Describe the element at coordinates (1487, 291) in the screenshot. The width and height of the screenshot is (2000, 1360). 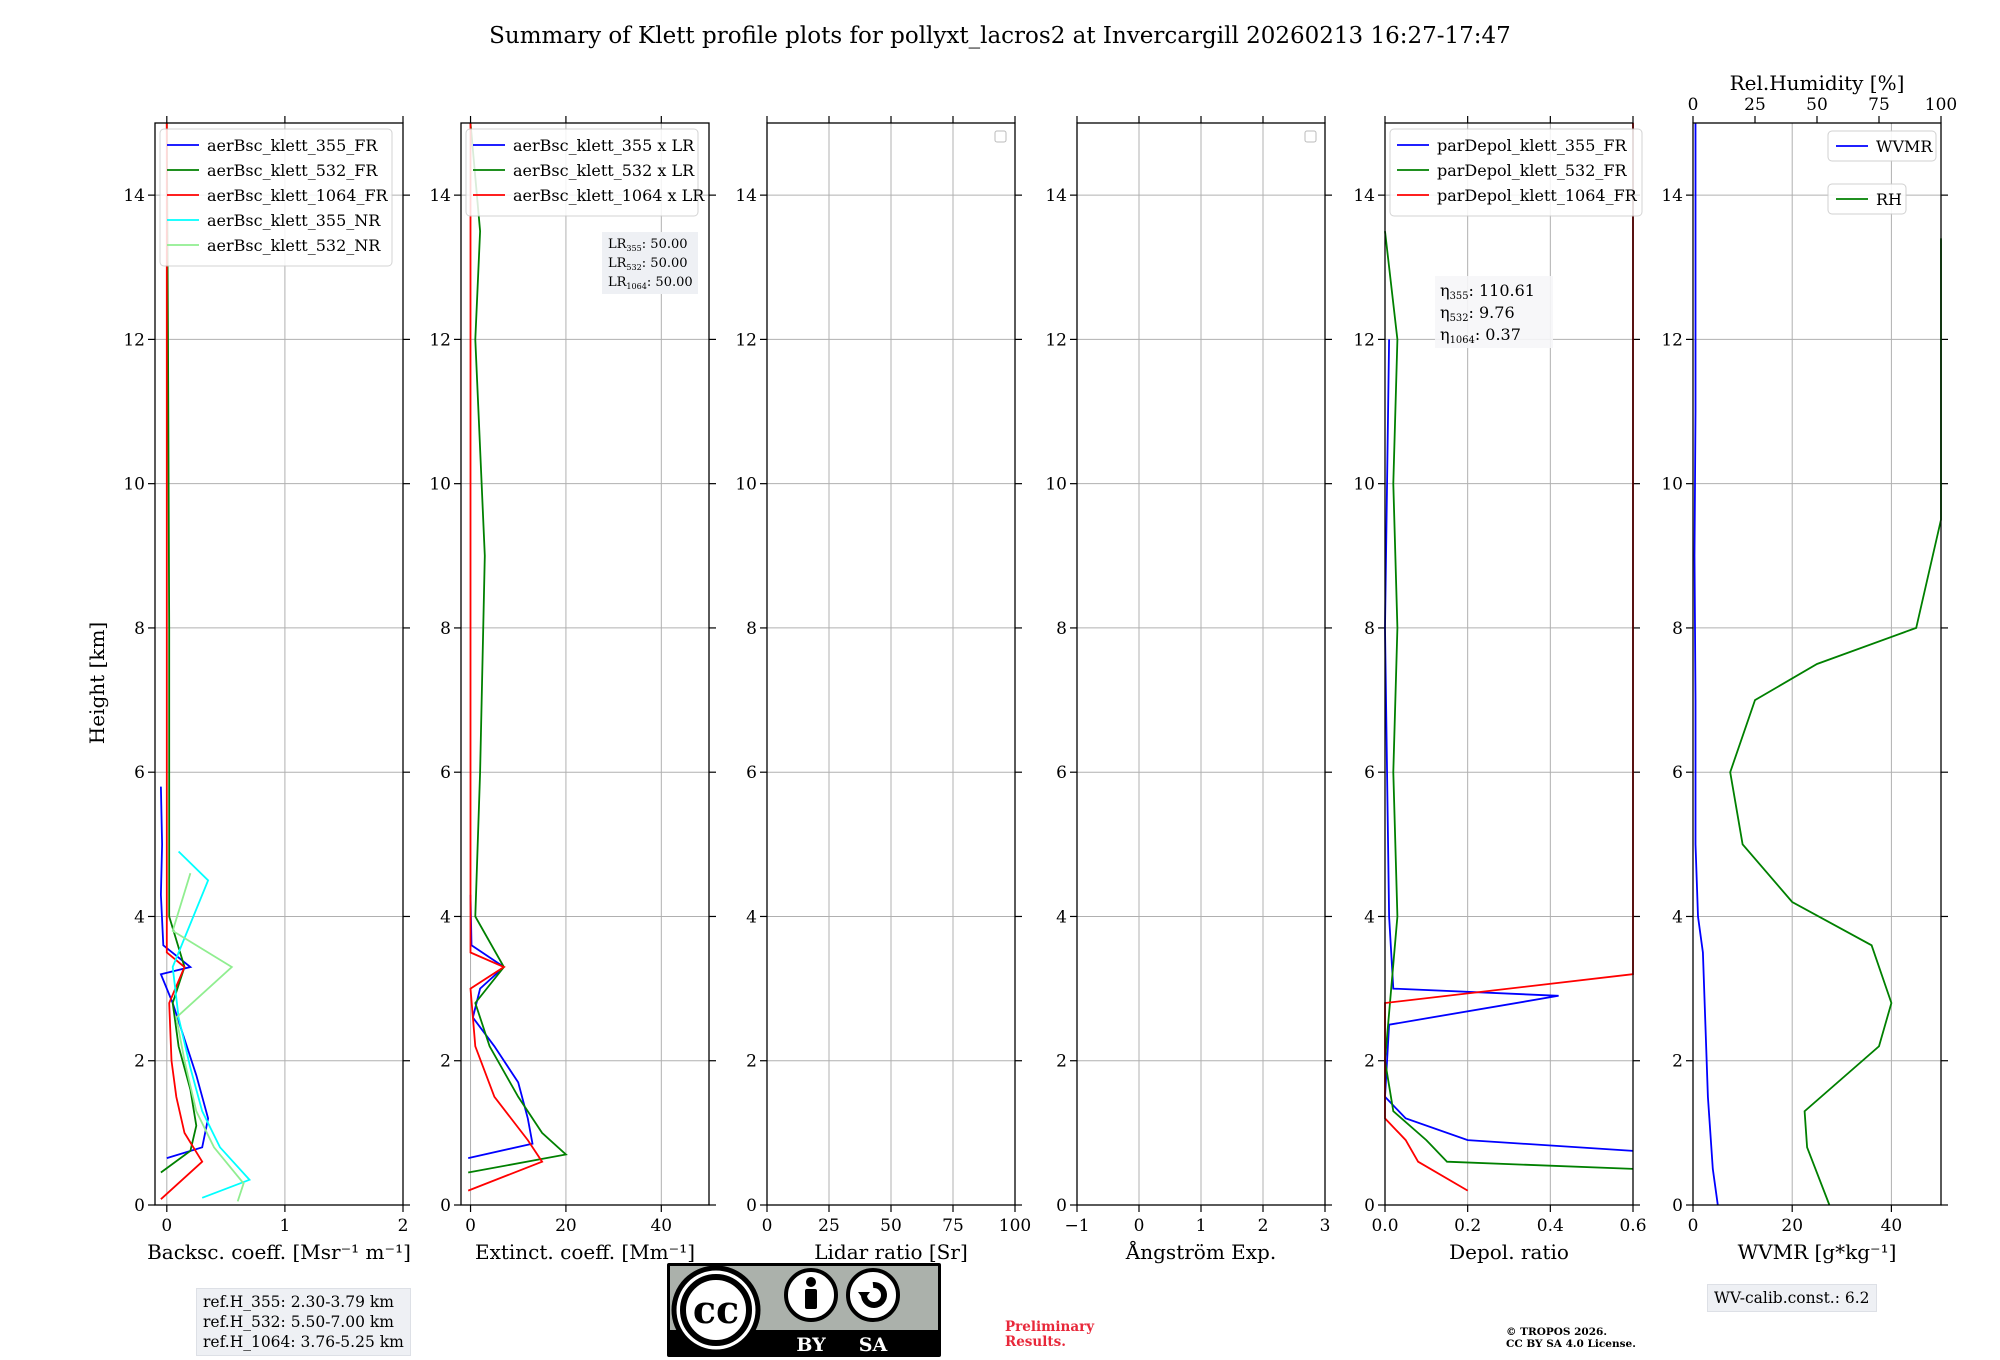
I see `eta-value: η355: 110.61` at that location.